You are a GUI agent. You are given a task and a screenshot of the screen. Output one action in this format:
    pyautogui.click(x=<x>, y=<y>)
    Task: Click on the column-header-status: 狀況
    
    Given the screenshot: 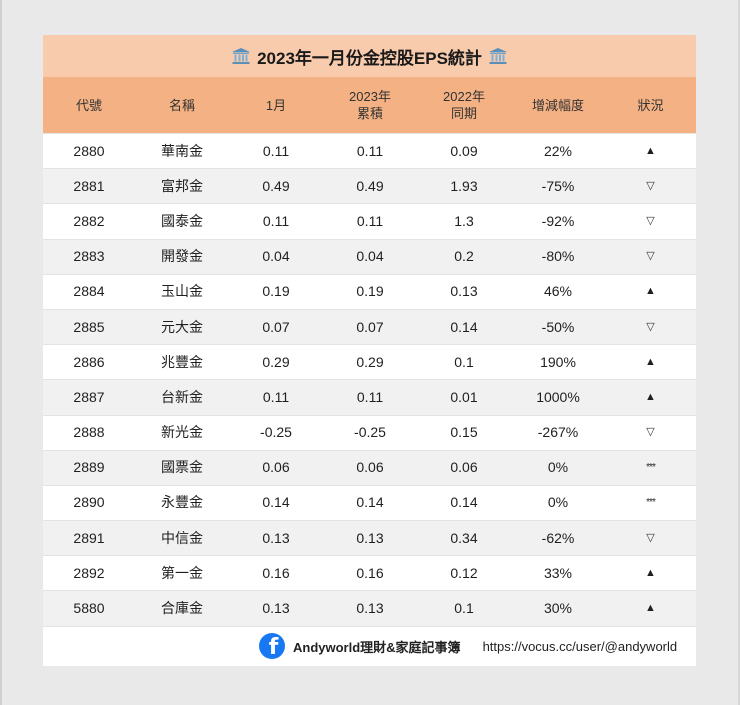 What is the action you would take?
    pyautogui.click(x=650, y=105)
    